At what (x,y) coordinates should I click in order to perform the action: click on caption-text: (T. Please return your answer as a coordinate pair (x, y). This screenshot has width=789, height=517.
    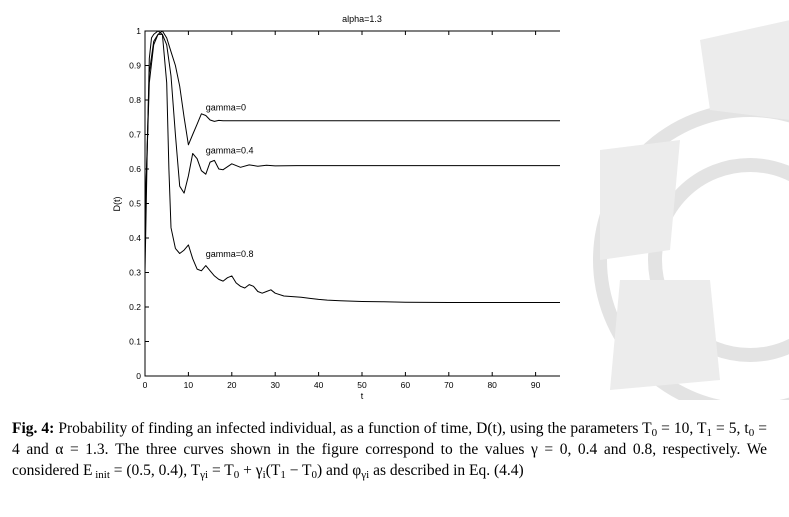
    Looking at the image, I should click on (273, 470).